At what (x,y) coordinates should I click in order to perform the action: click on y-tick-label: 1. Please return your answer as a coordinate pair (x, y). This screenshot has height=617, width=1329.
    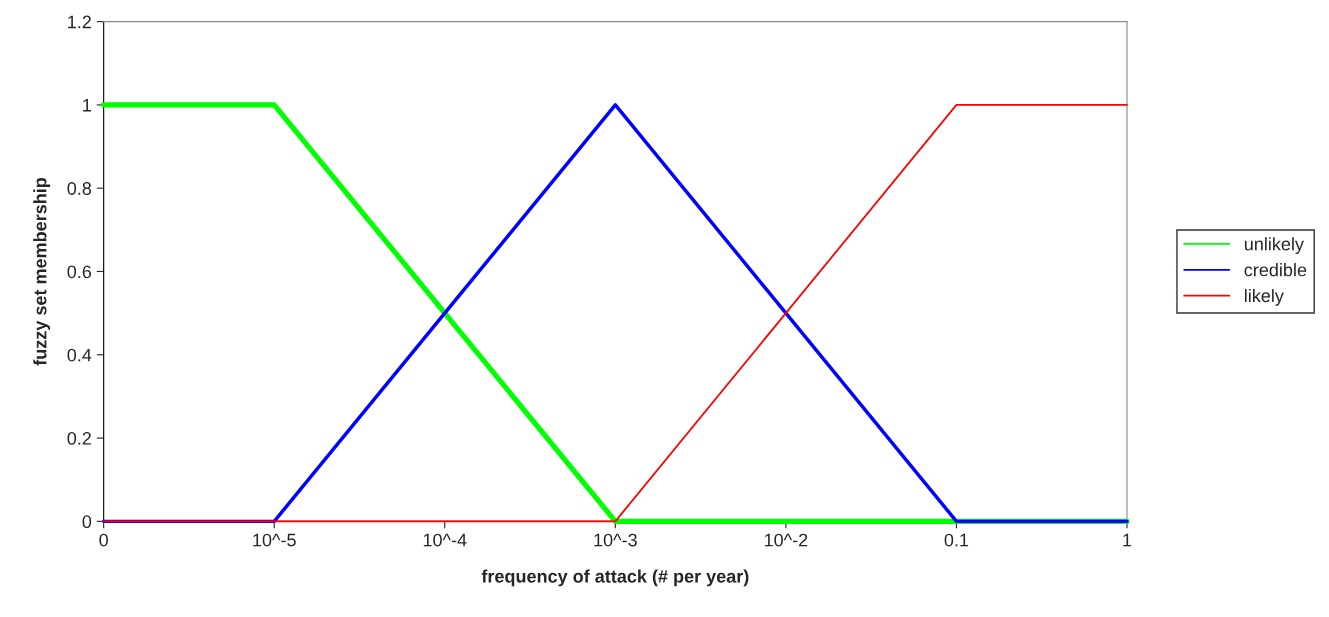
    Looking at the image, I should click on (87, 105).